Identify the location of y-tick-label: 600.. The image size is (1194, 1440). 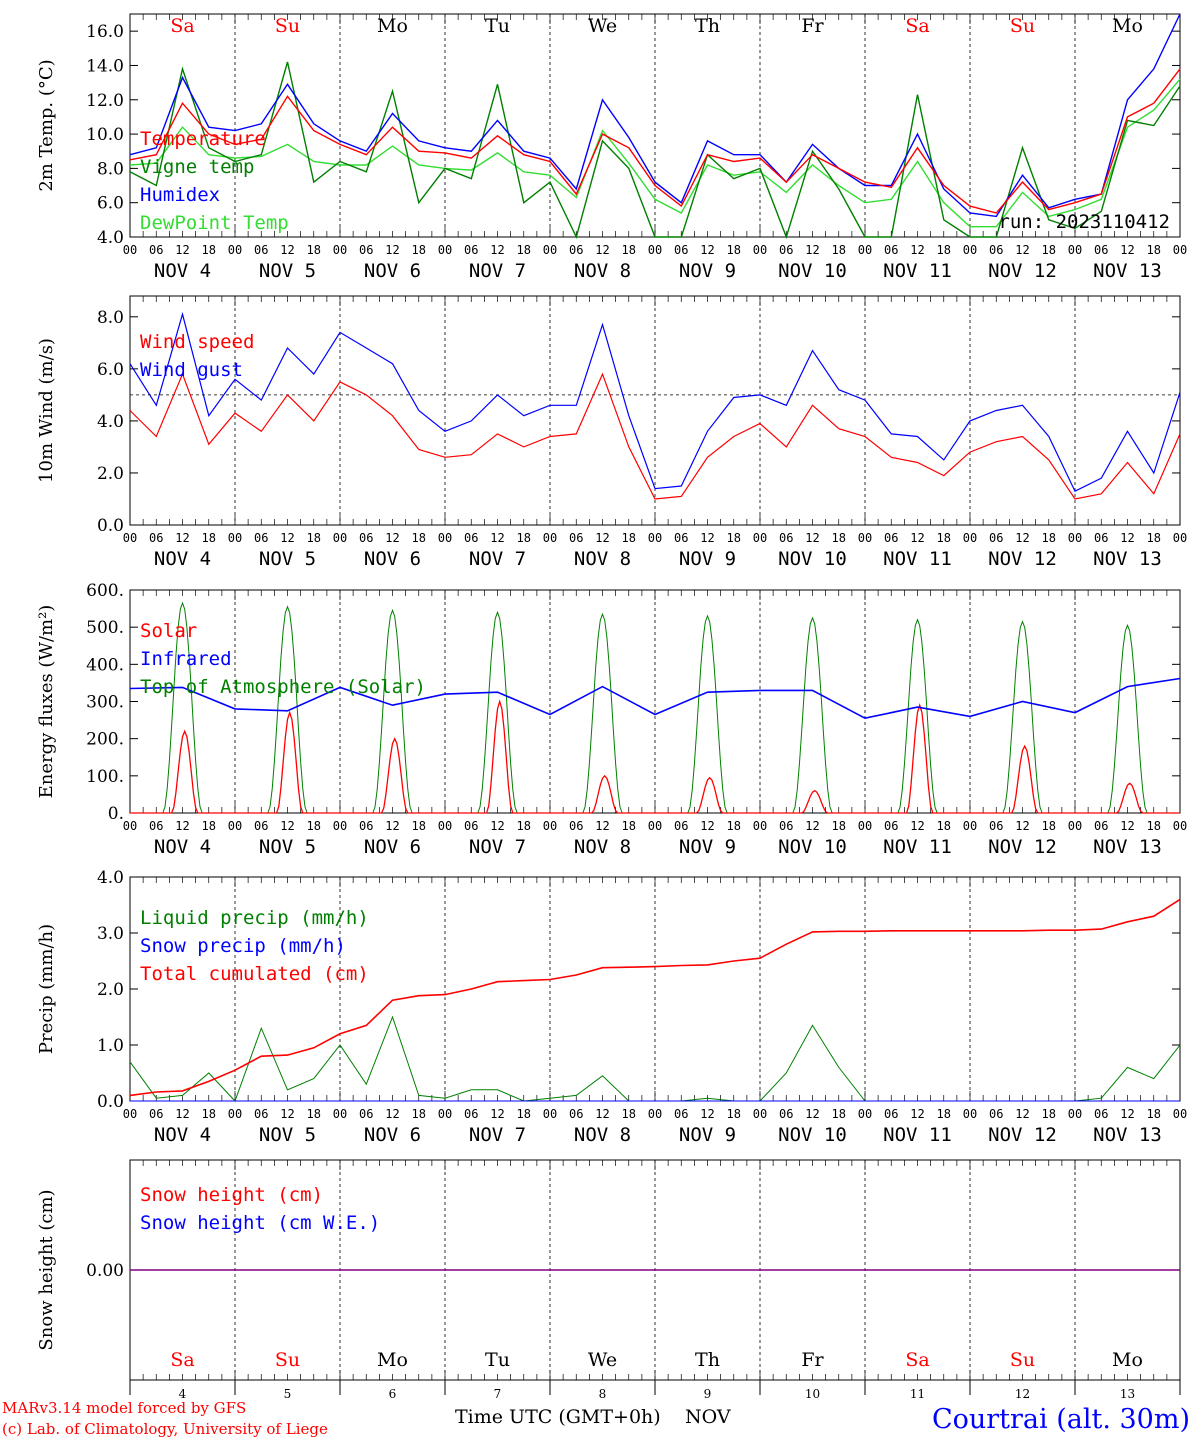
(105, 591).